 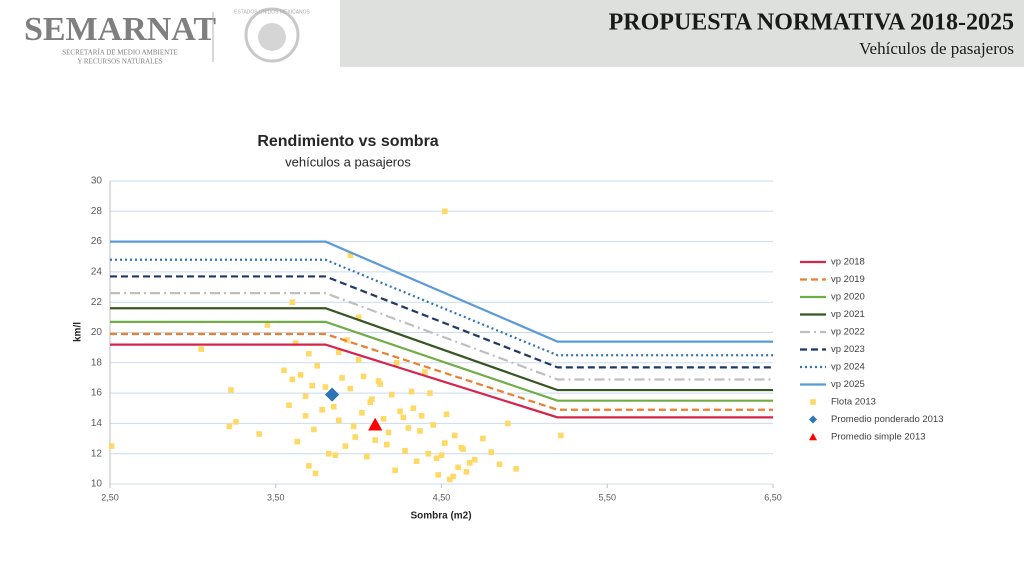 What do you see at coordinates (607, 497) in the screenshot?
I see `x-tick-label: 5,50` at bounding box center [607, 497].